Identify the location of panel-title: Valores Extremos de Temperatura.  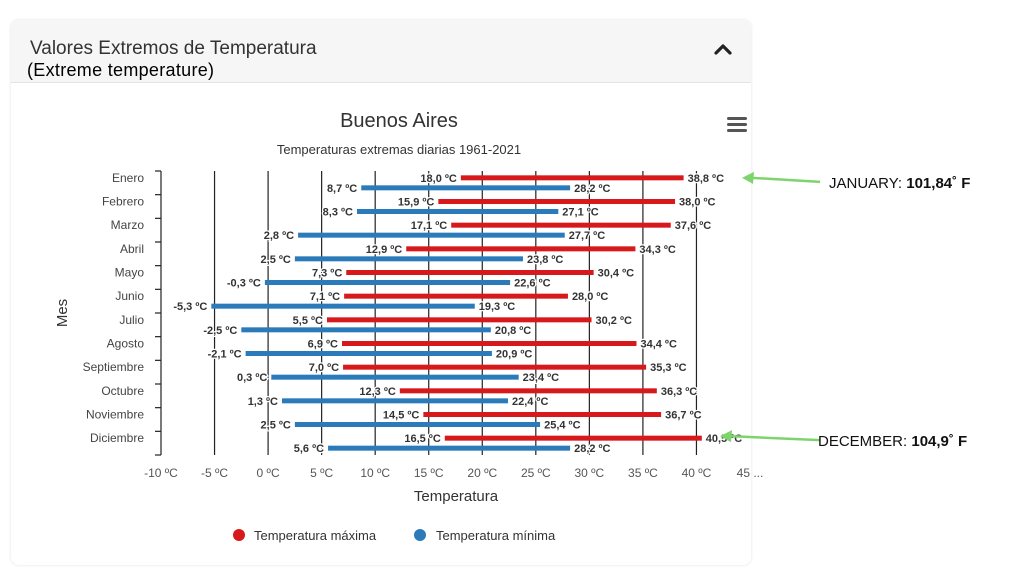
(173, 48).